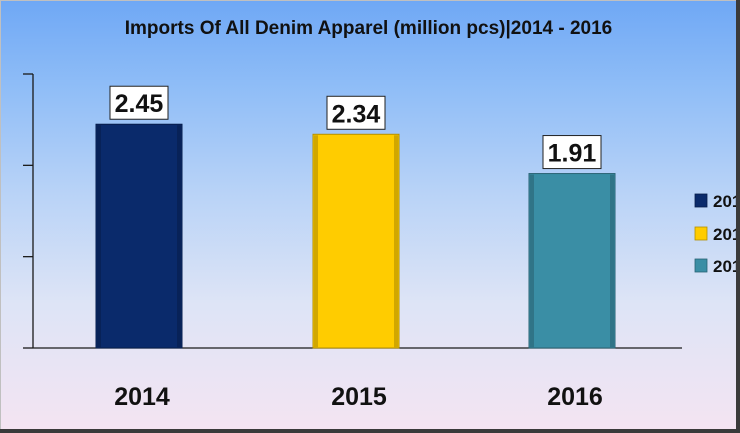 This screenshot has width=740, height=433. I want to click on data-label: 2.45, so click(139, 104).